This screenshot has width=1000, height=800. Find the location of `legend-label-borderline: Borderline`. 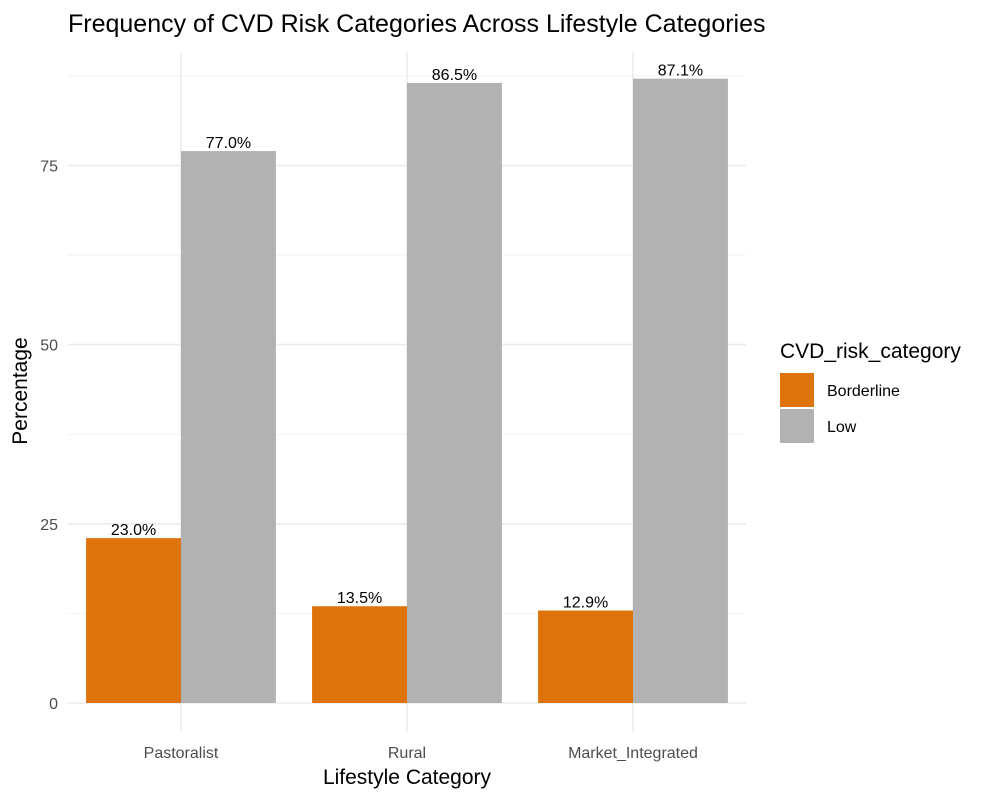

legend-label-borderline: Borderline is located at coordinates (863, 391).